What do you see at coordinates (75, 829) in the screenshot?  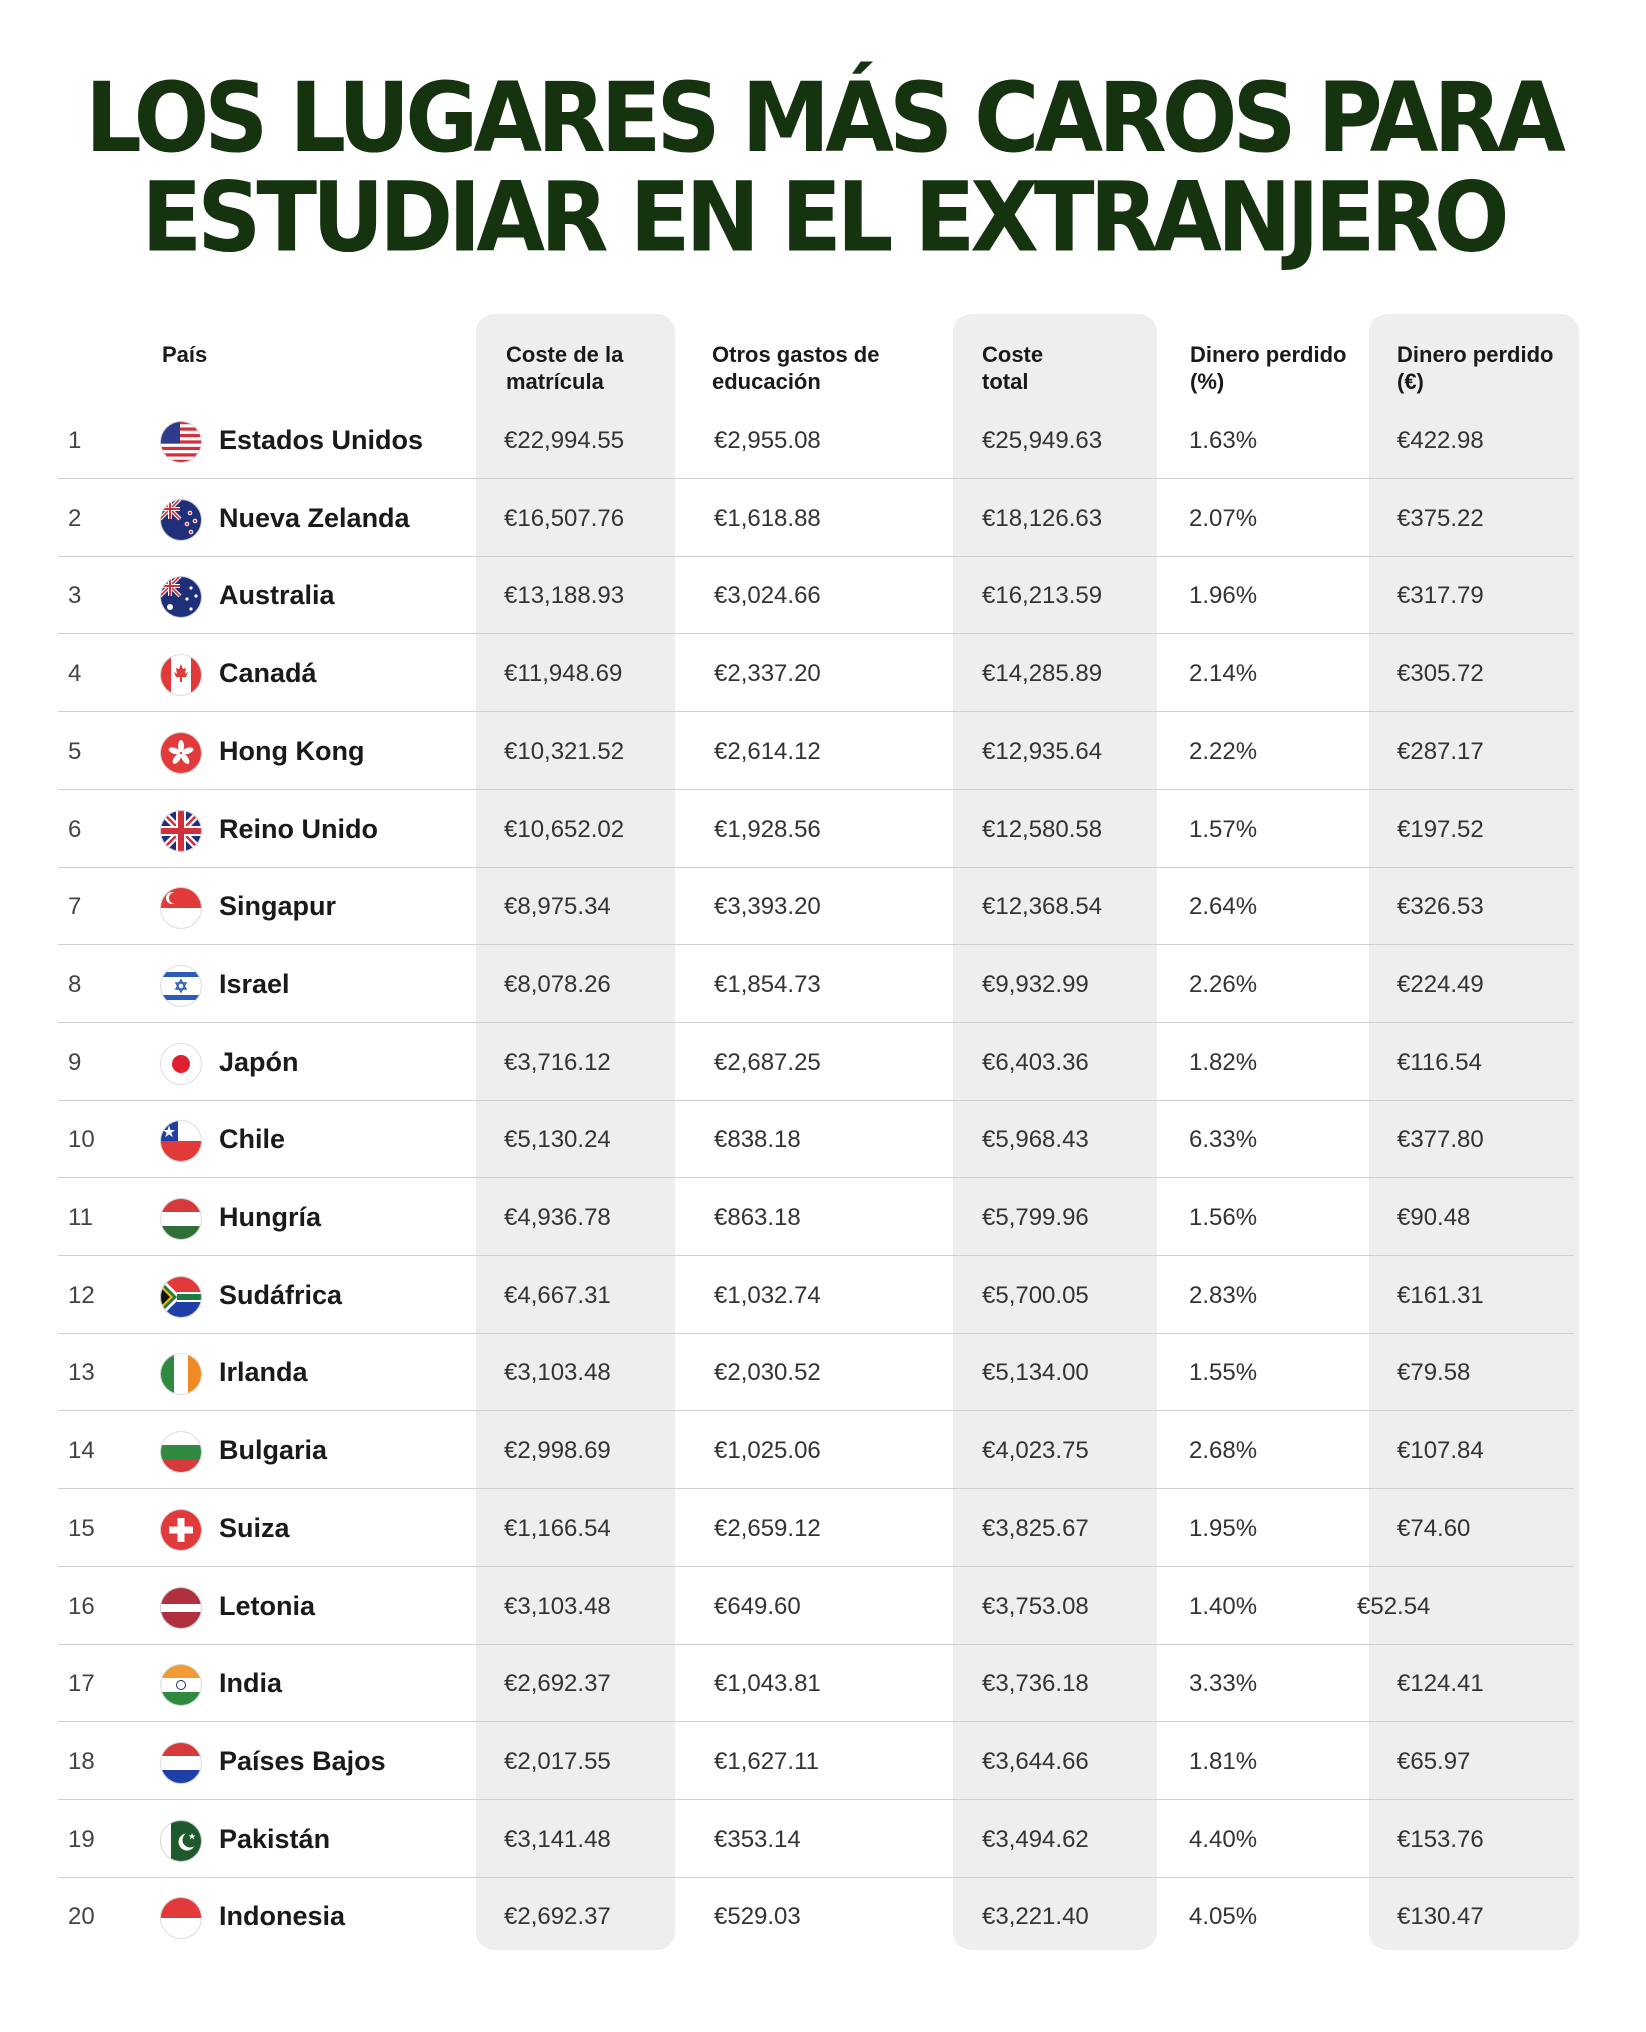 I see `rank-cell: 6` at bounding box center [75, 829].